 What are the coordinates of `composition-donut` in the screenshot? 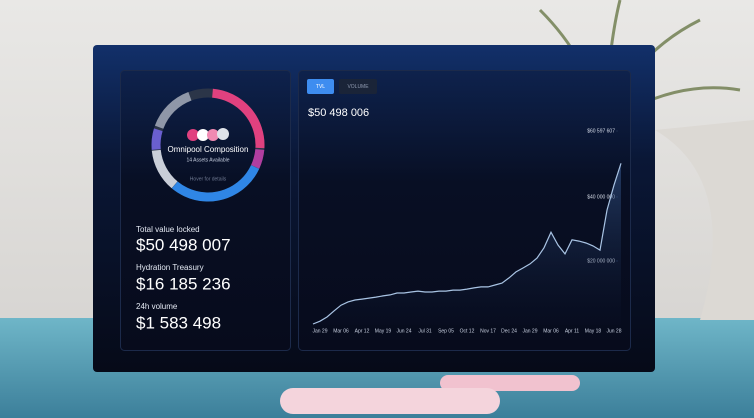 It's located at (208, 145).